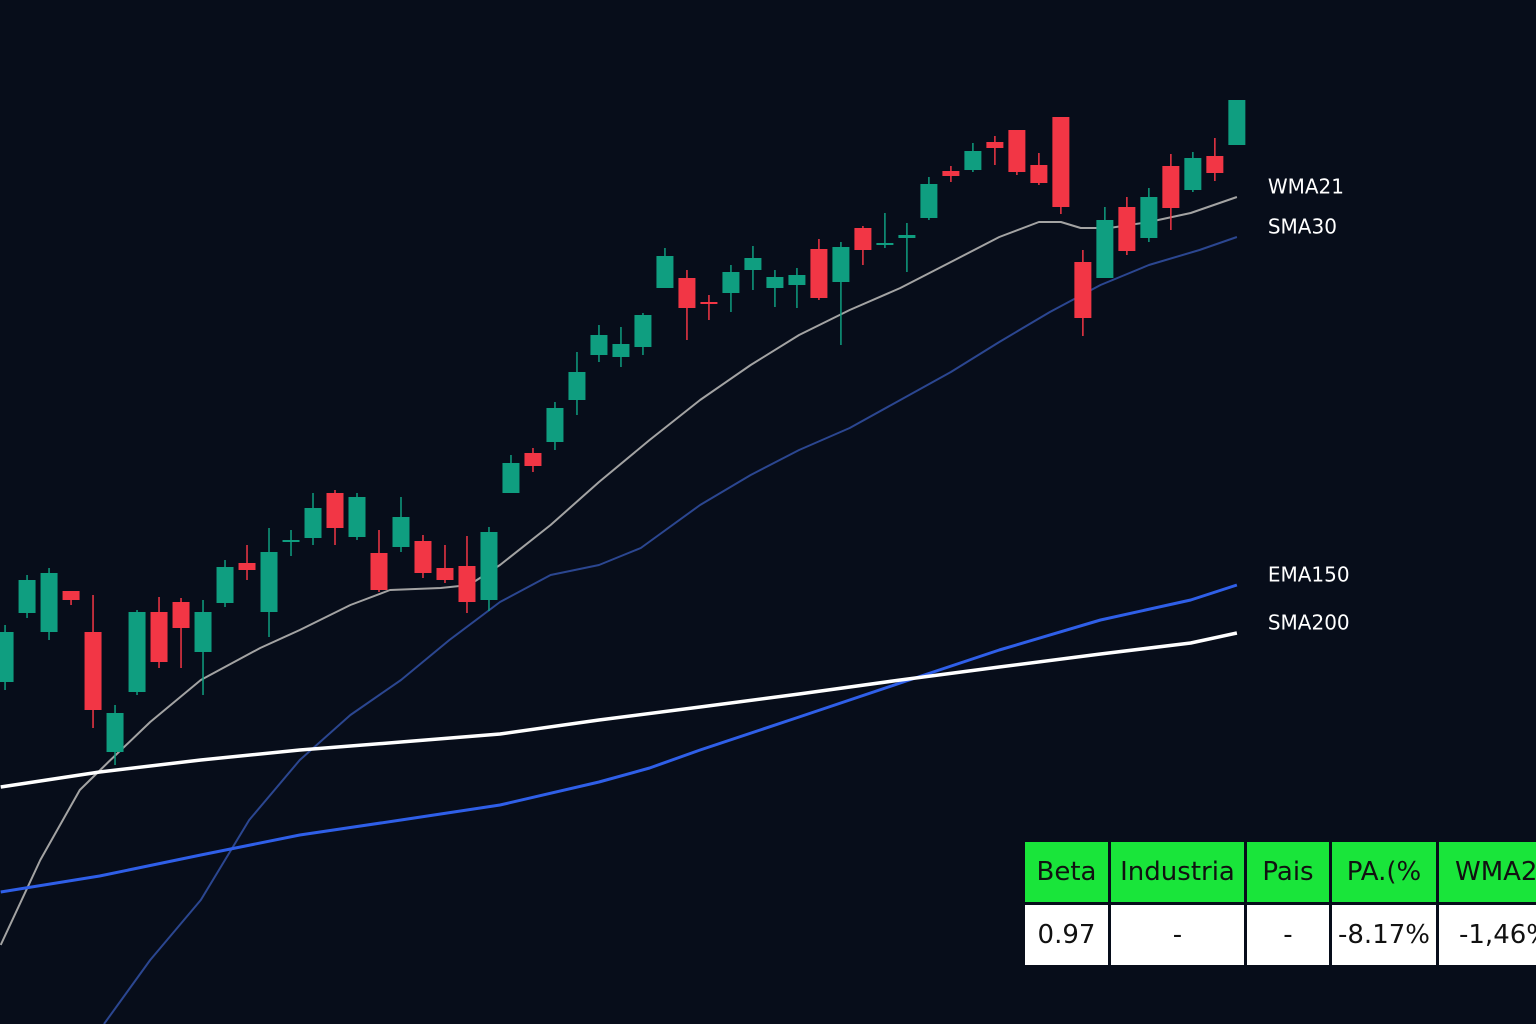 The image size is (1536, 1024). I want to click on table-row: 0.97 - - -8.17% -1,46%, so click(1280, 935).